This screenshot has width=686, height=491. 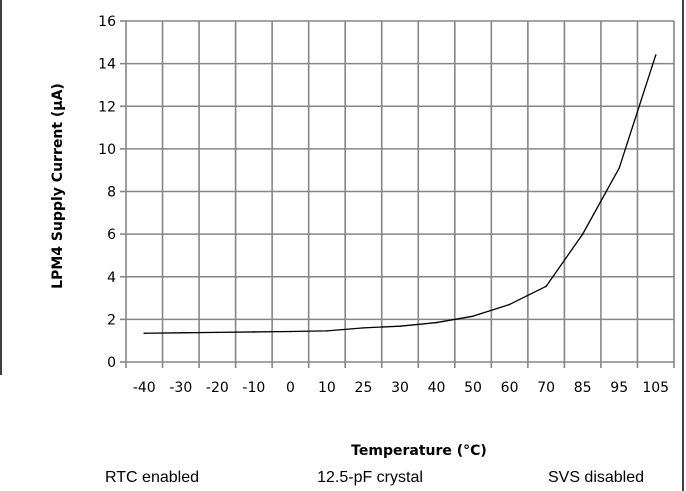 I want to click on y-tick-labels: 0 2 4 6 8 10 12 14 16, so click(x=107, y=192).